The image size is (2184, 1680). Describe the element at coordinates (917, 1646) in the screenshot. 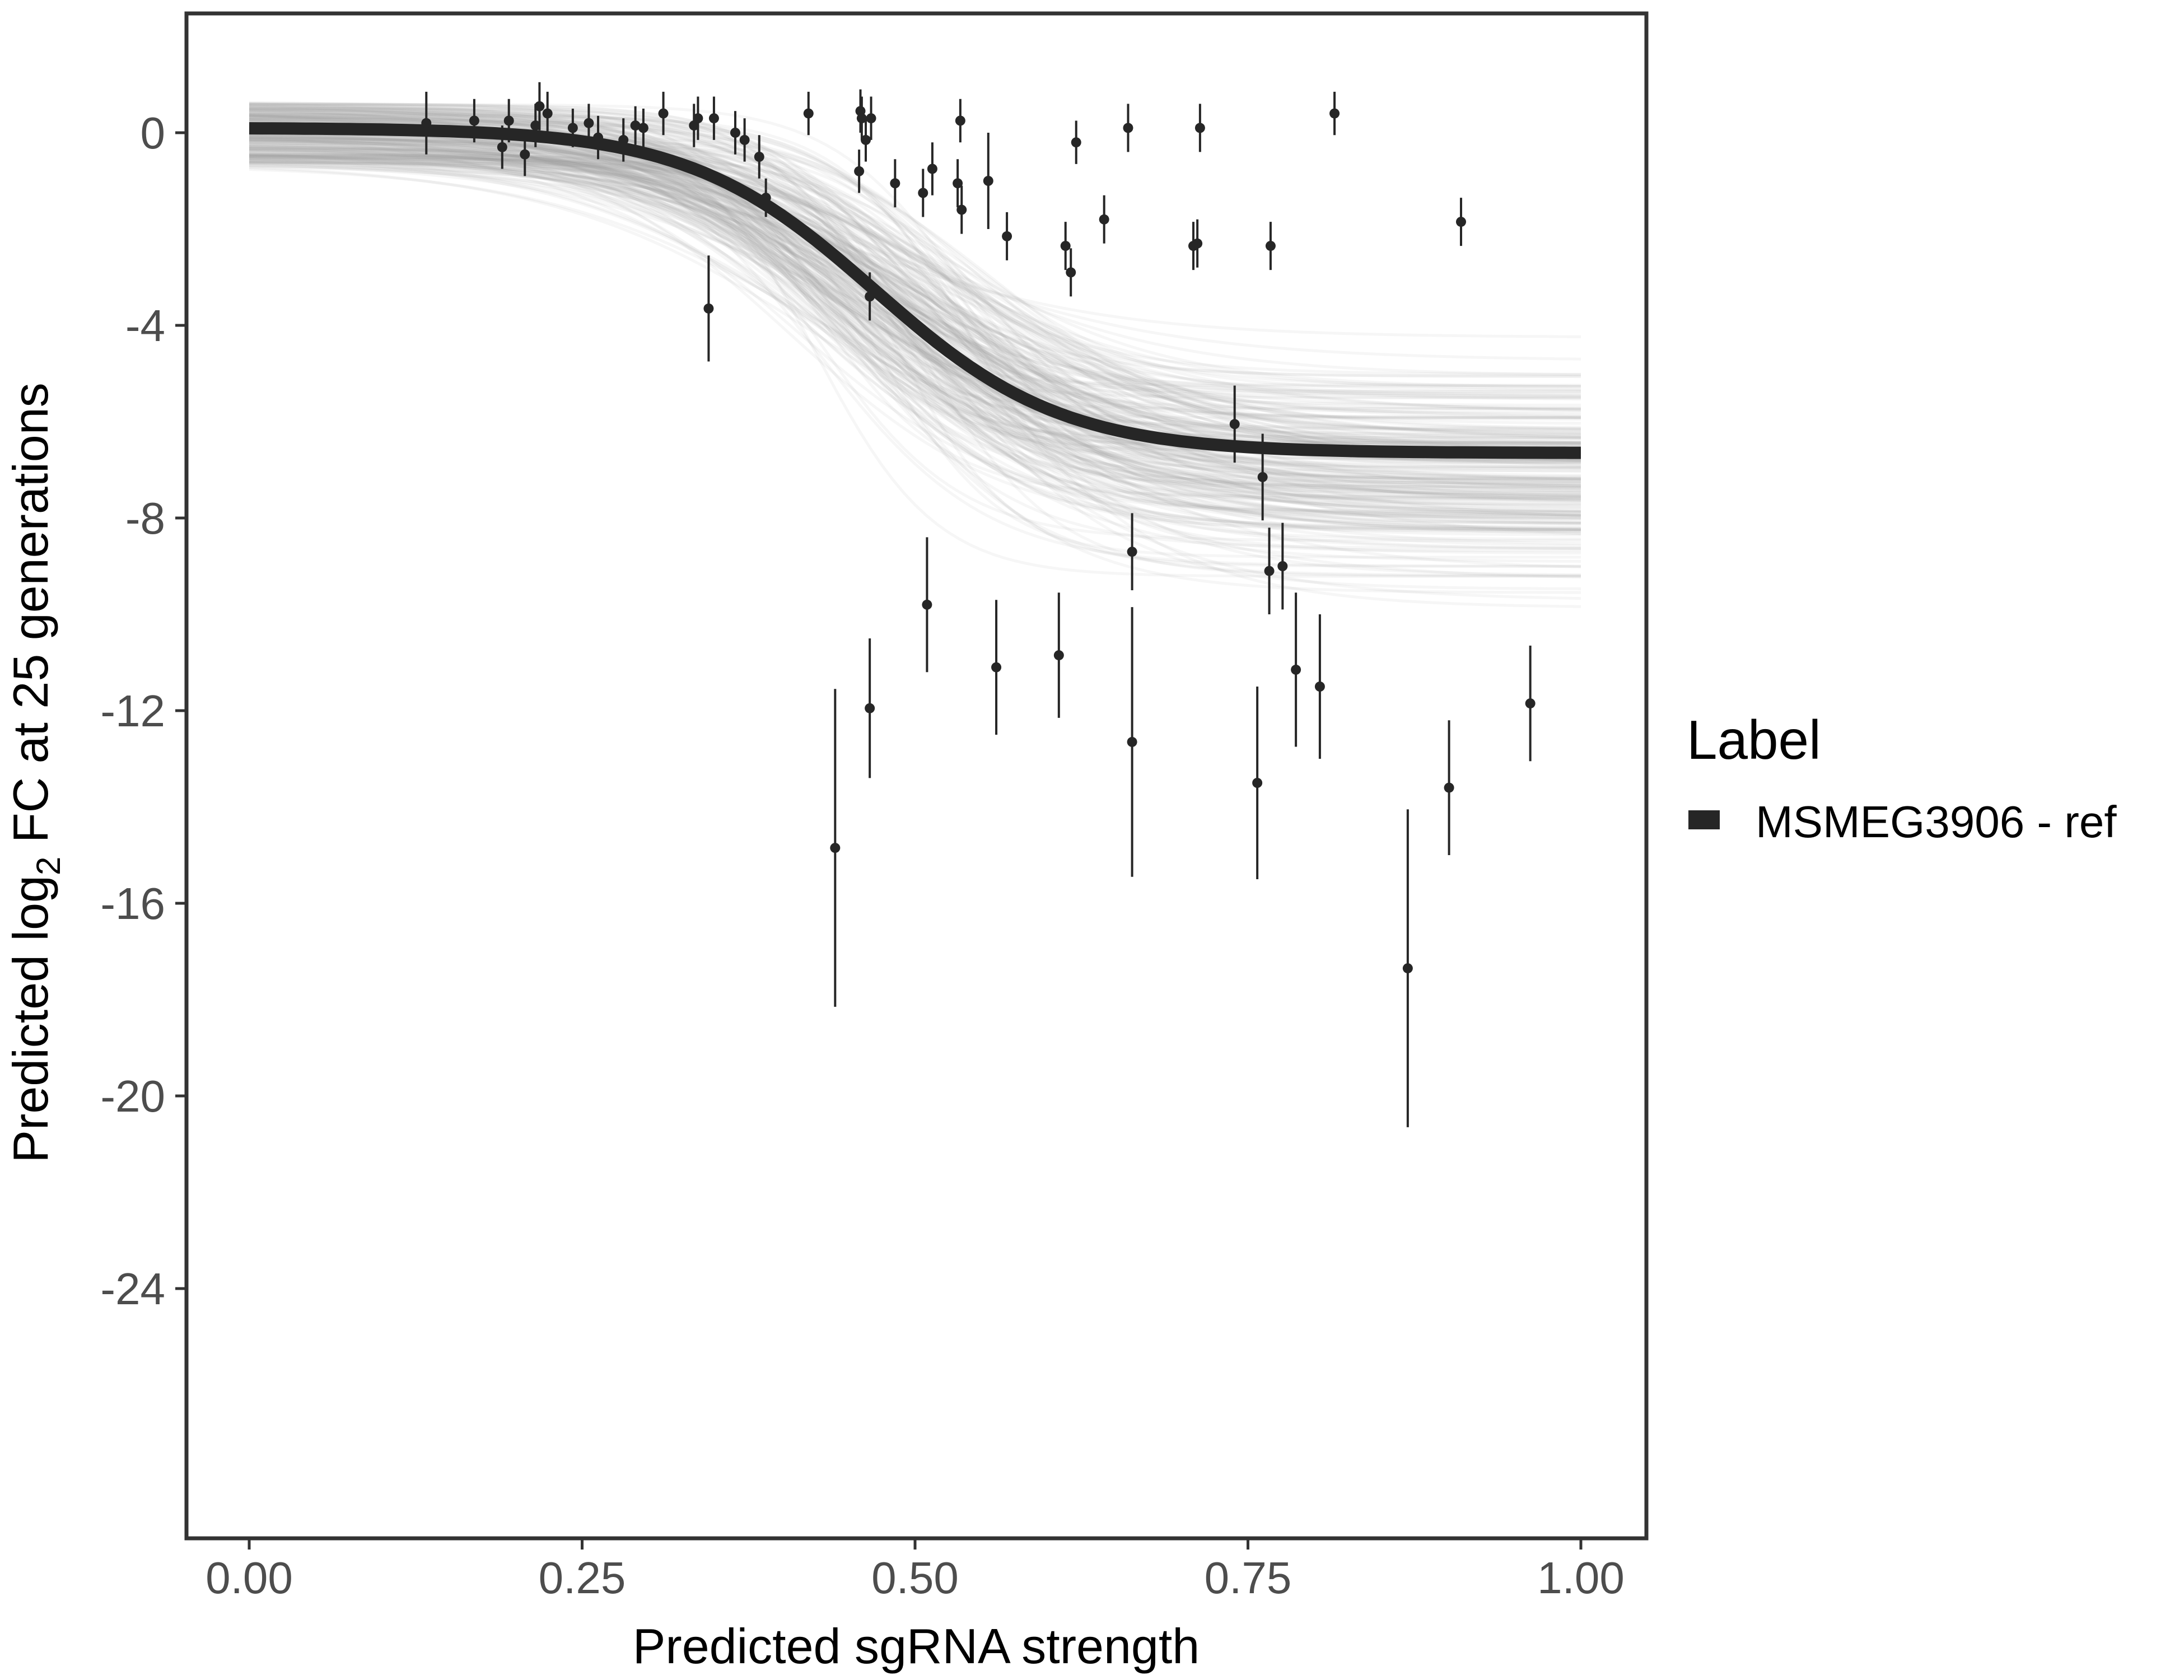

I see `x-axis-title: Predicted sgRNA strength` at that location.